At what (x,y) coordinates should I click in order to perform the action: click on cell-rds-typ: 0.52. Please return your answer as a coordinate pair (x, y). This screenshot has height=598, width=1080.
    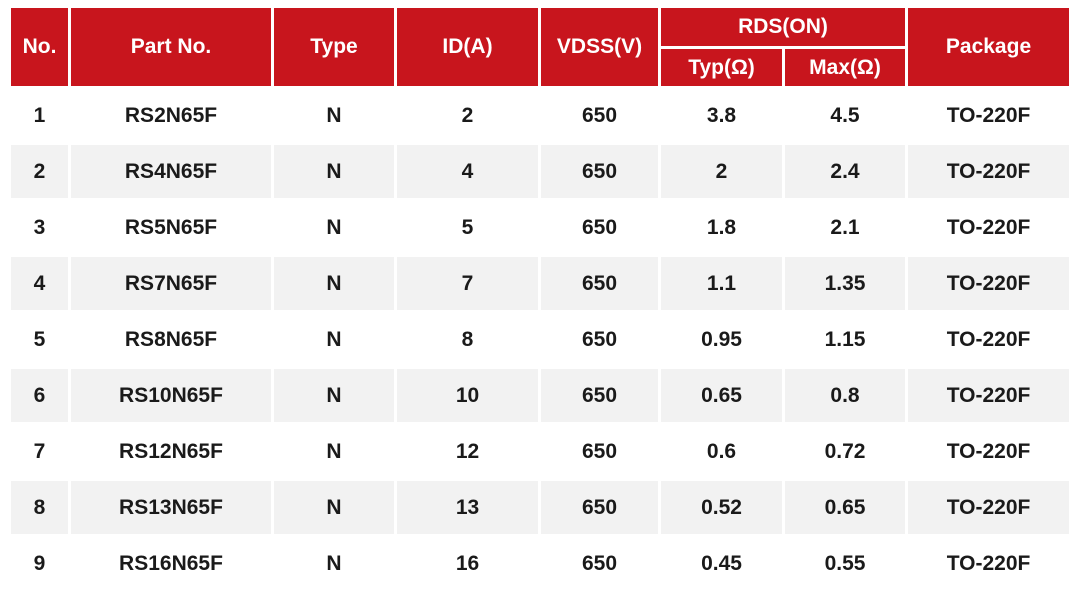
    Looking at the image, I should click on (721, 507).